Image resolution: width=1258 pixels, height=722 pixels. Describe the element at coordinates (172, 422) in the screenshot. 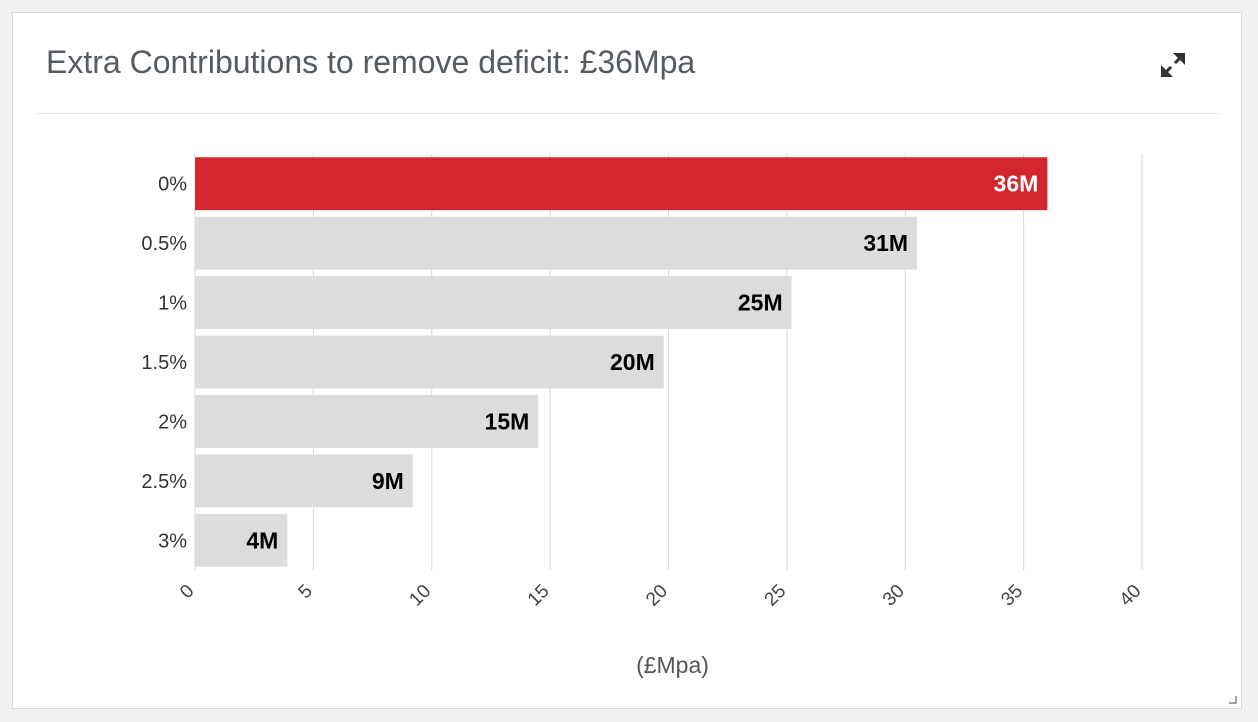

I see `y-category-label: 2%` at that location.